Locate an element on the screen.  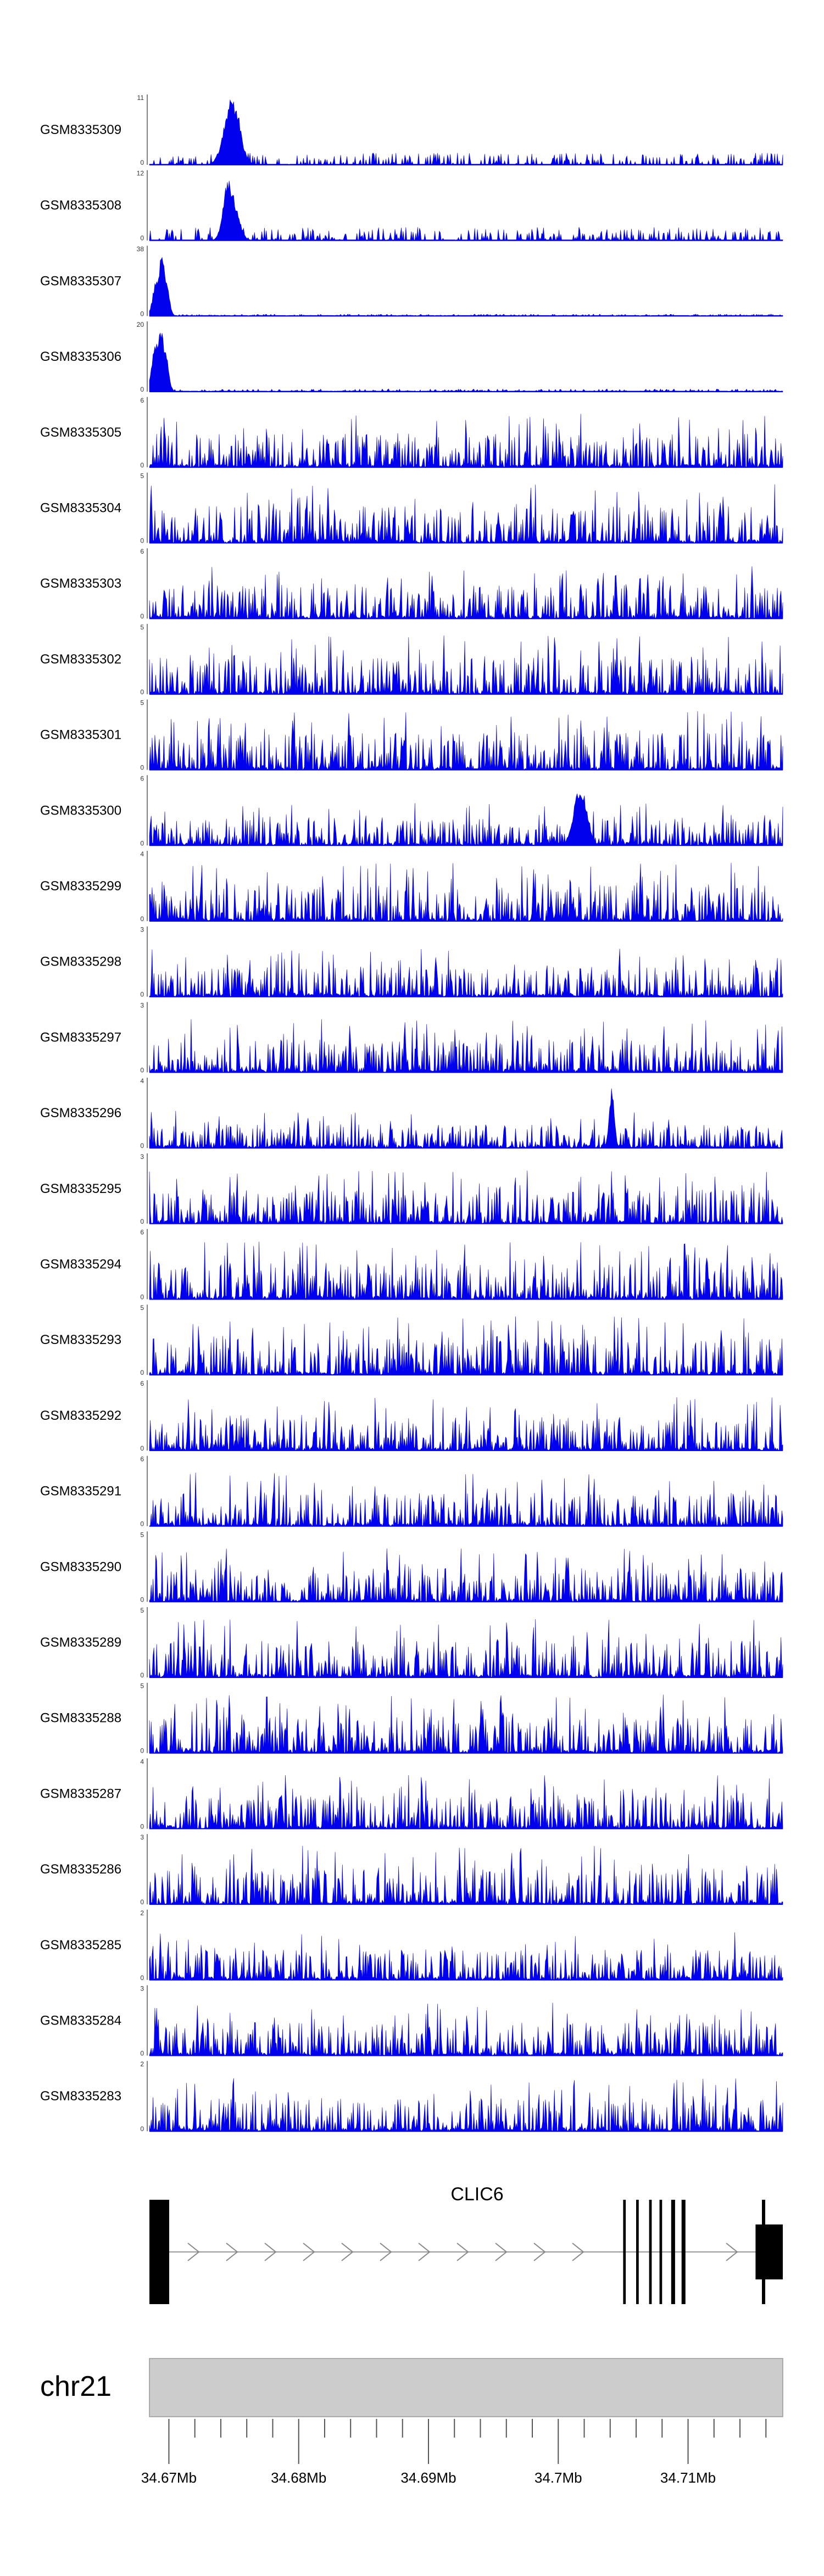
track-label: GSM8335288 is located at coordinates (80, 1718).